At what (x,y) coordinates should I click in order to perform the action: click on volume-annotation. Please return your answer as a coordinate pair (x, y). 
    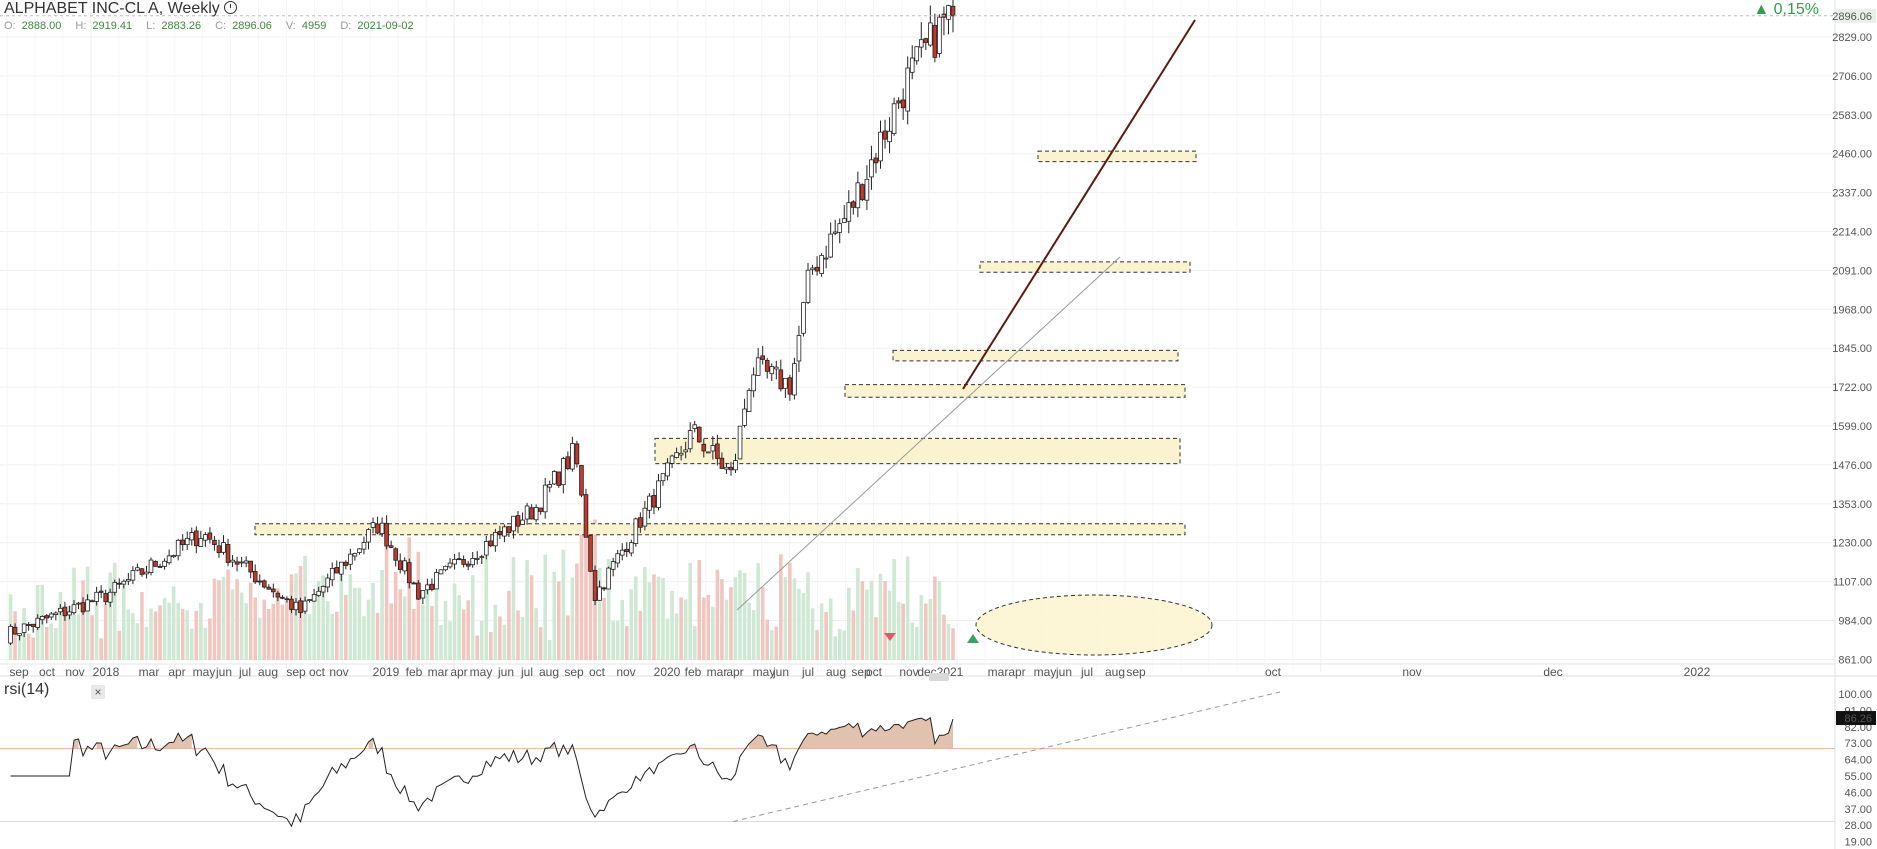
    Looking at the image, I should click on (1094, 625).